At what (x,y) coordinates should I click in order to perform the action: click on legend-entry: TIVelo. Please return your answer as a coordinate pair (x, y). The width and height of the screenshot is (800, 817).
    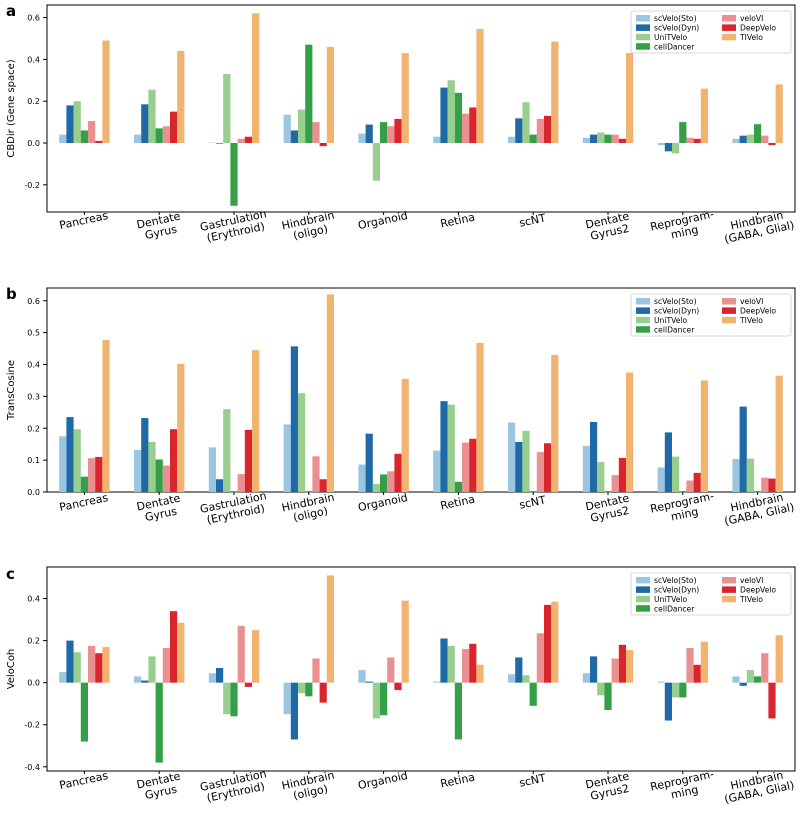
    Looking at the image, I should click on (751, 320).